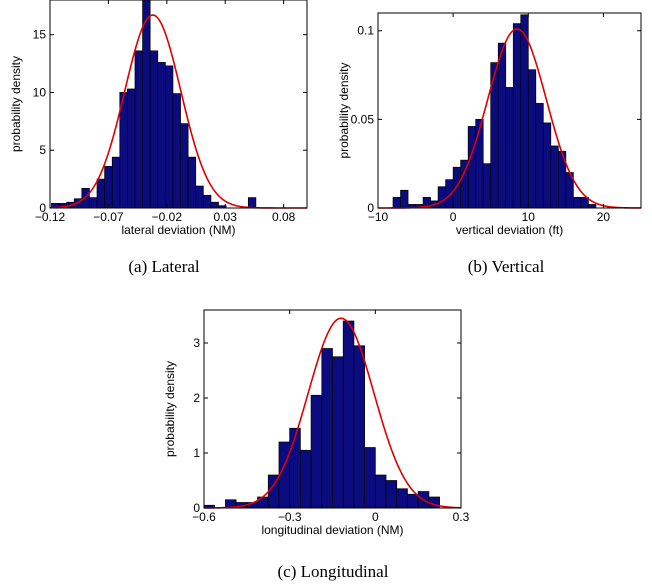  What do you see at coordinates (290, 517) in the screenshot?
I see `x-tick-label: −0.3` at bounding box center [290, 517].